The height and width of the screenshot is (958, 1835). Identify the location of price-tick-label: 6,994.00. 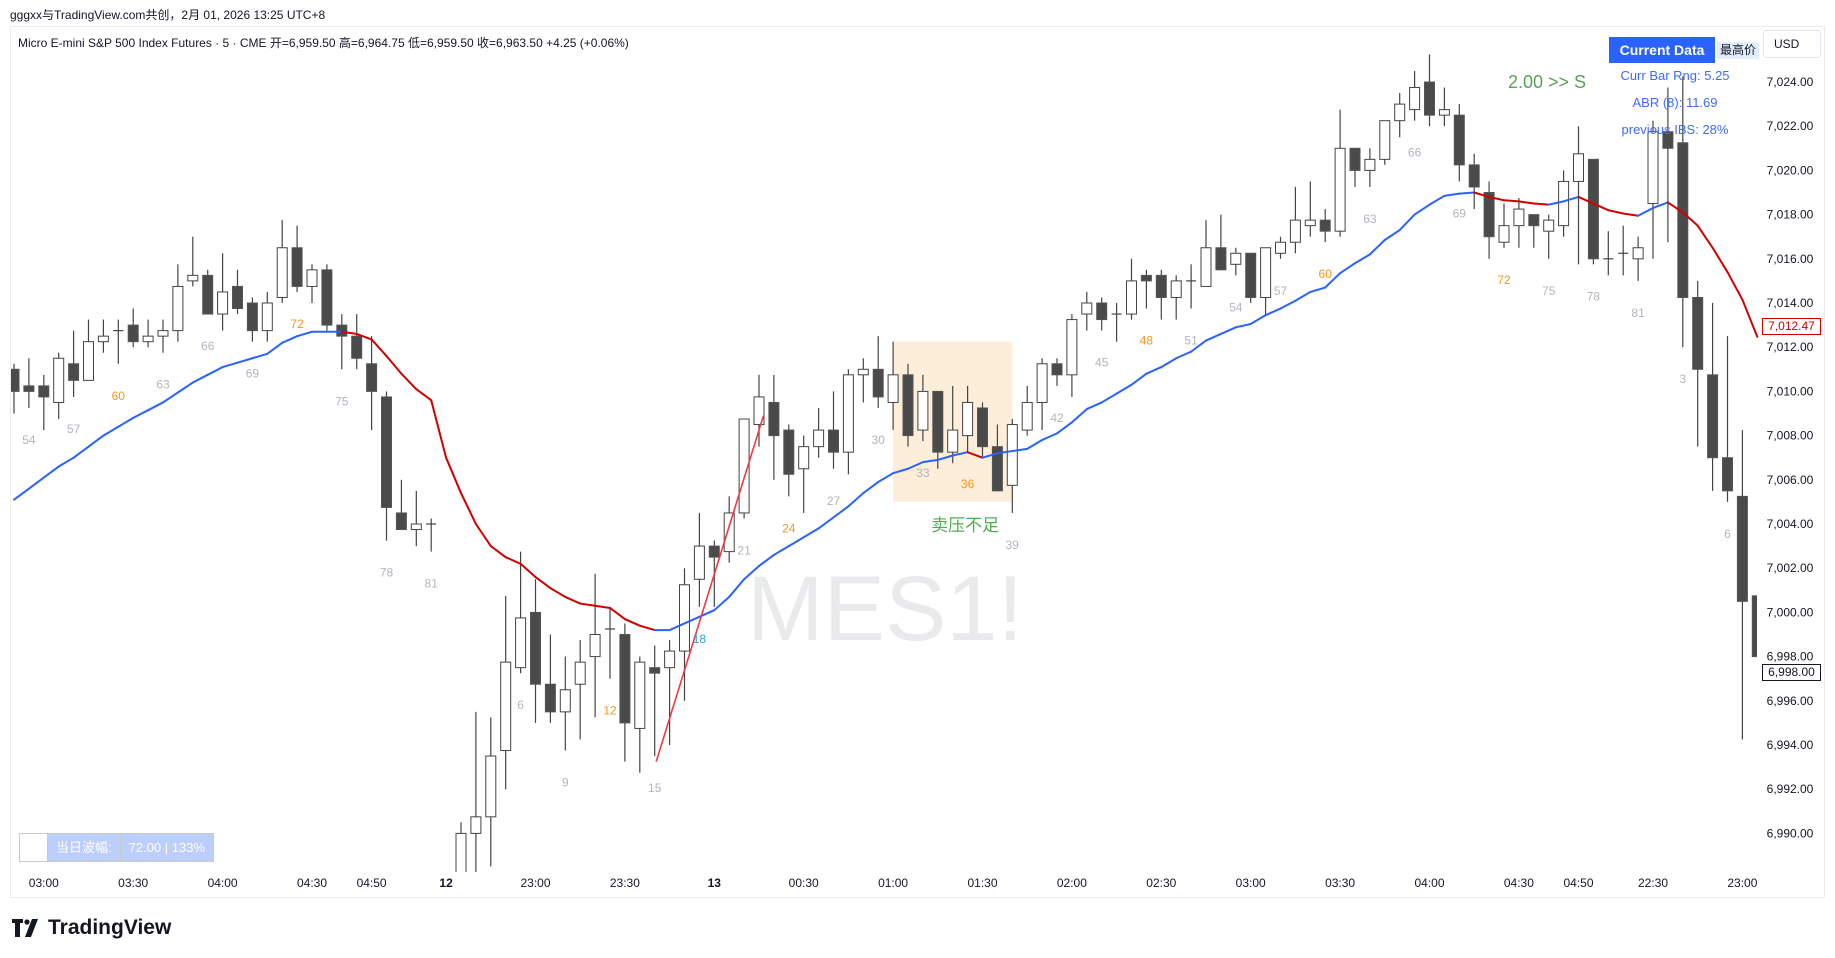
(1790, 745).